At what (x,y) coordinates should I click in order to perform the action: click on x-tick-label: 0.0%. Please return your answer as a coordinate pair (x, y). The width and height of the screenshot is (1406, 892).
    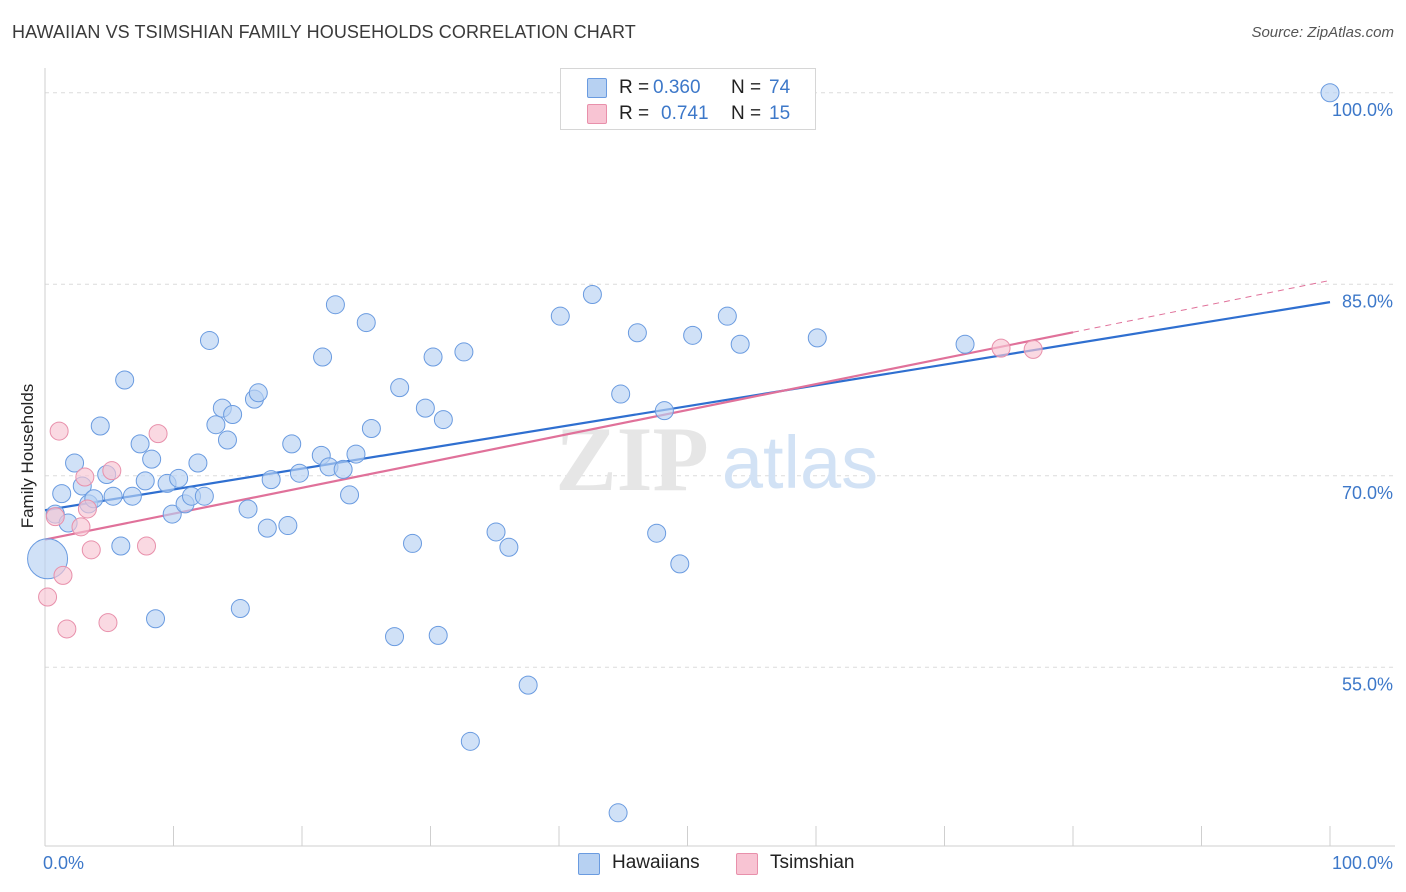
    Looking at the image, I should click on (63, 863).